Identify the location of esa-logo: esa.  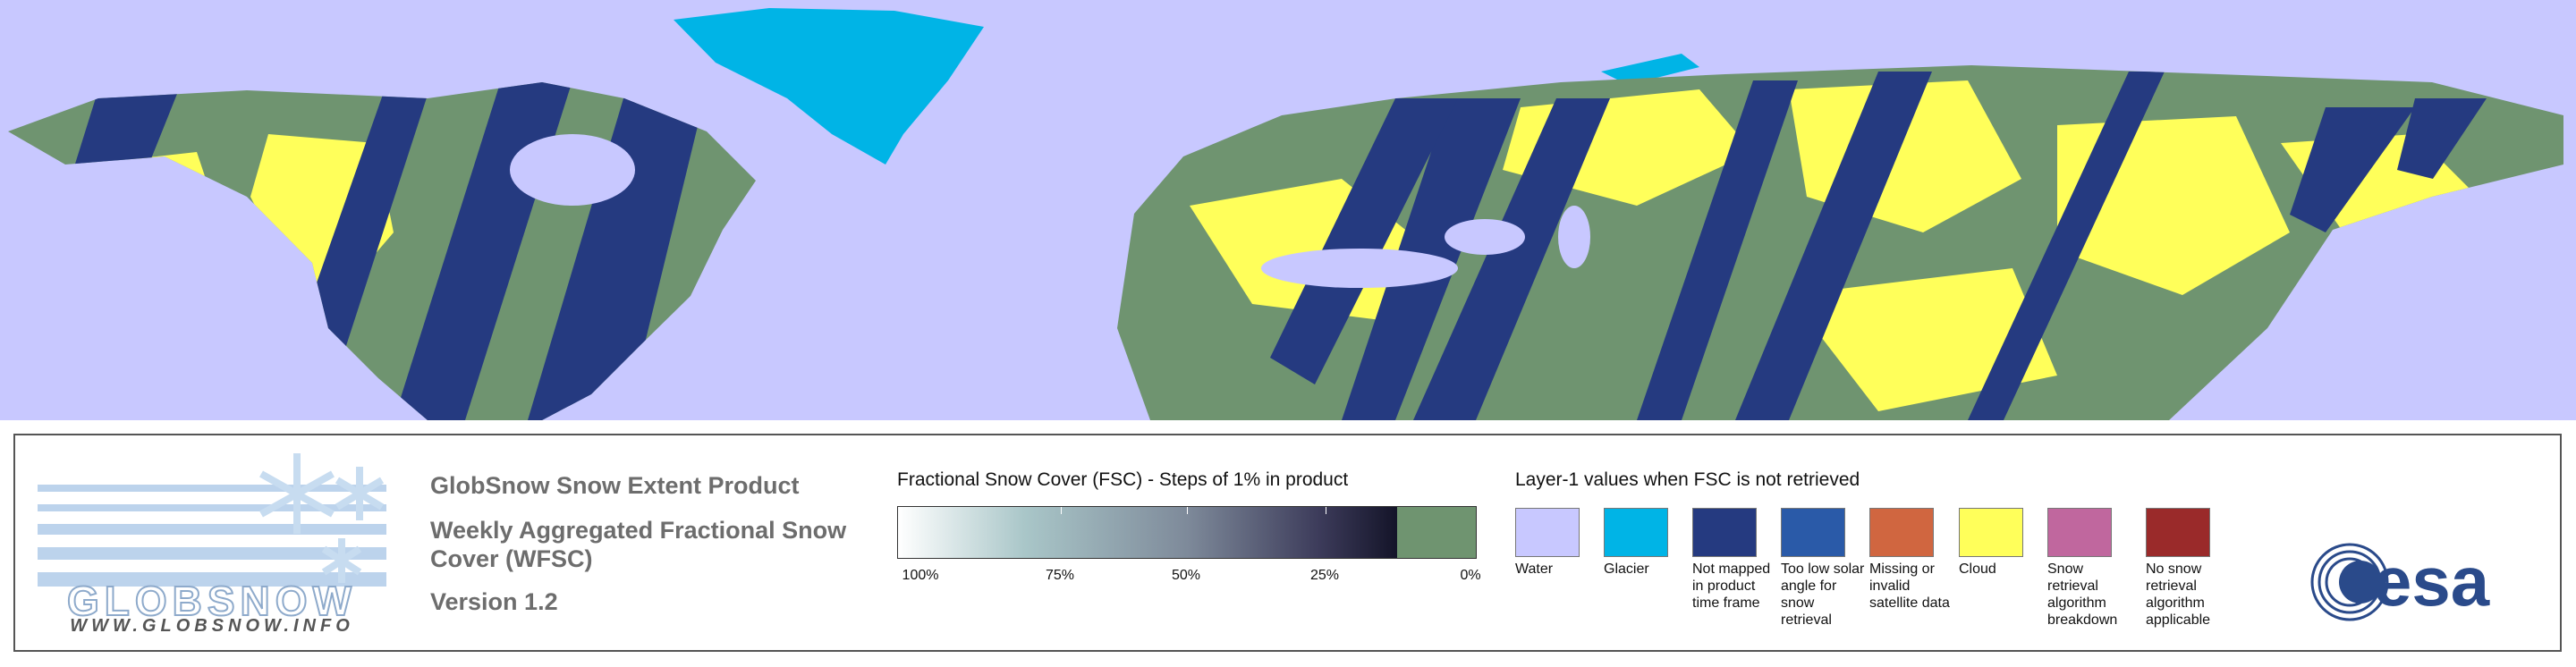
(2400, 582).